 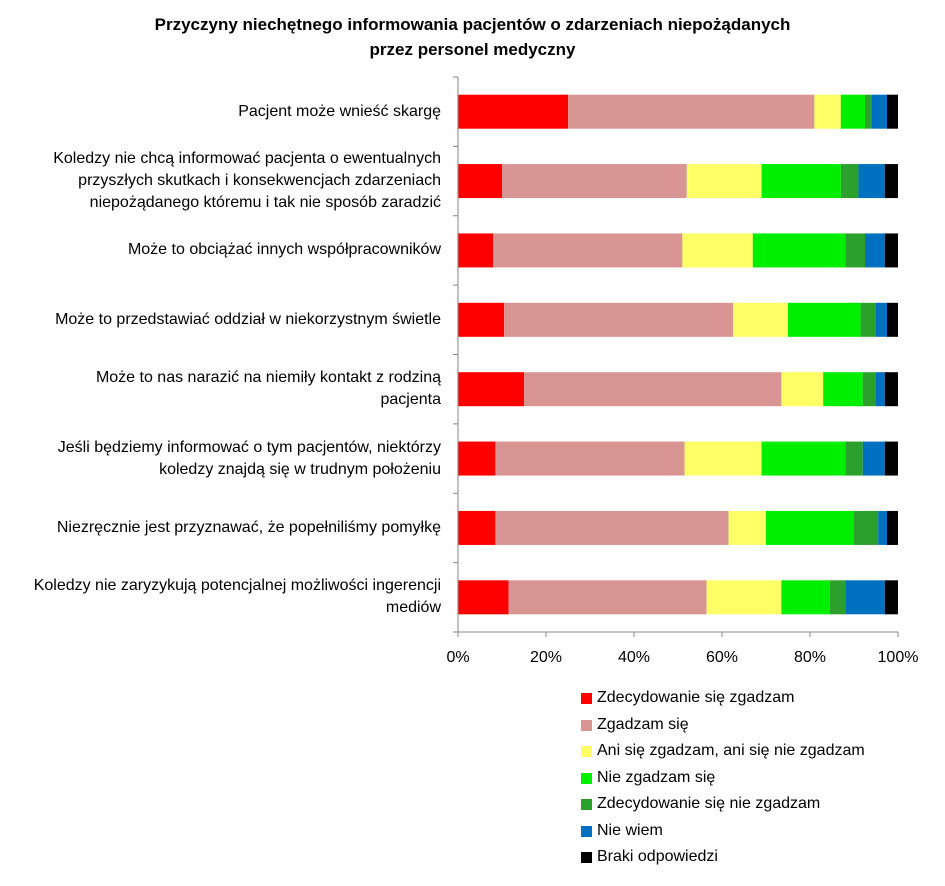 What do you see at coordinates (810, 657) in the screenshot?
I see `x-tick-label: 80%` at bounding box center [810, 657].